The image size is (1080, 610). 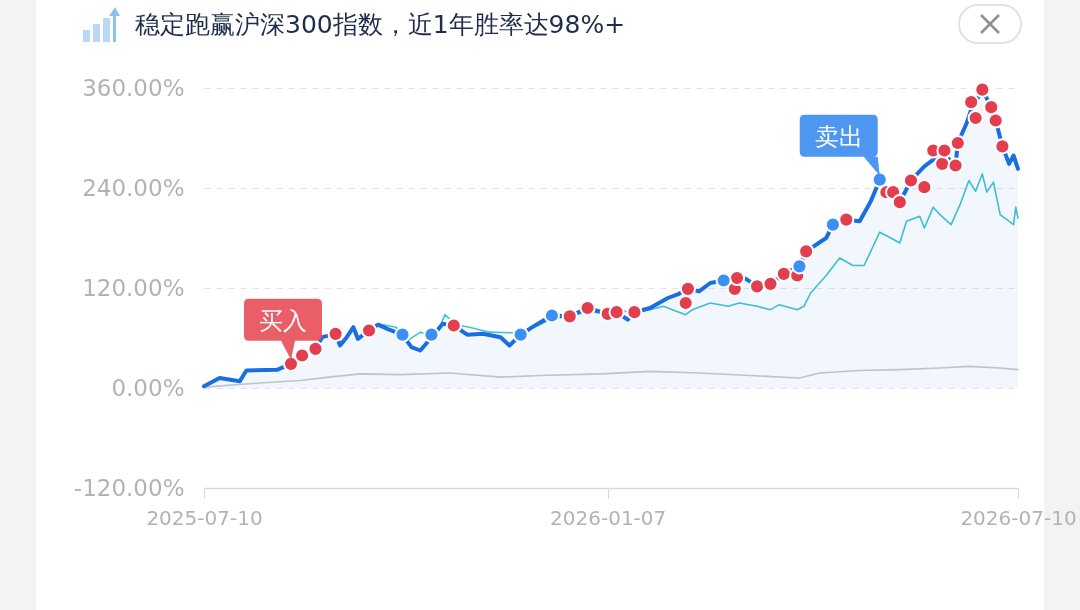 What do you see at coordinates (148, 387) in the screenshot?
I see `y-tick-label: 0.00%` at bounding box center [148, 387].